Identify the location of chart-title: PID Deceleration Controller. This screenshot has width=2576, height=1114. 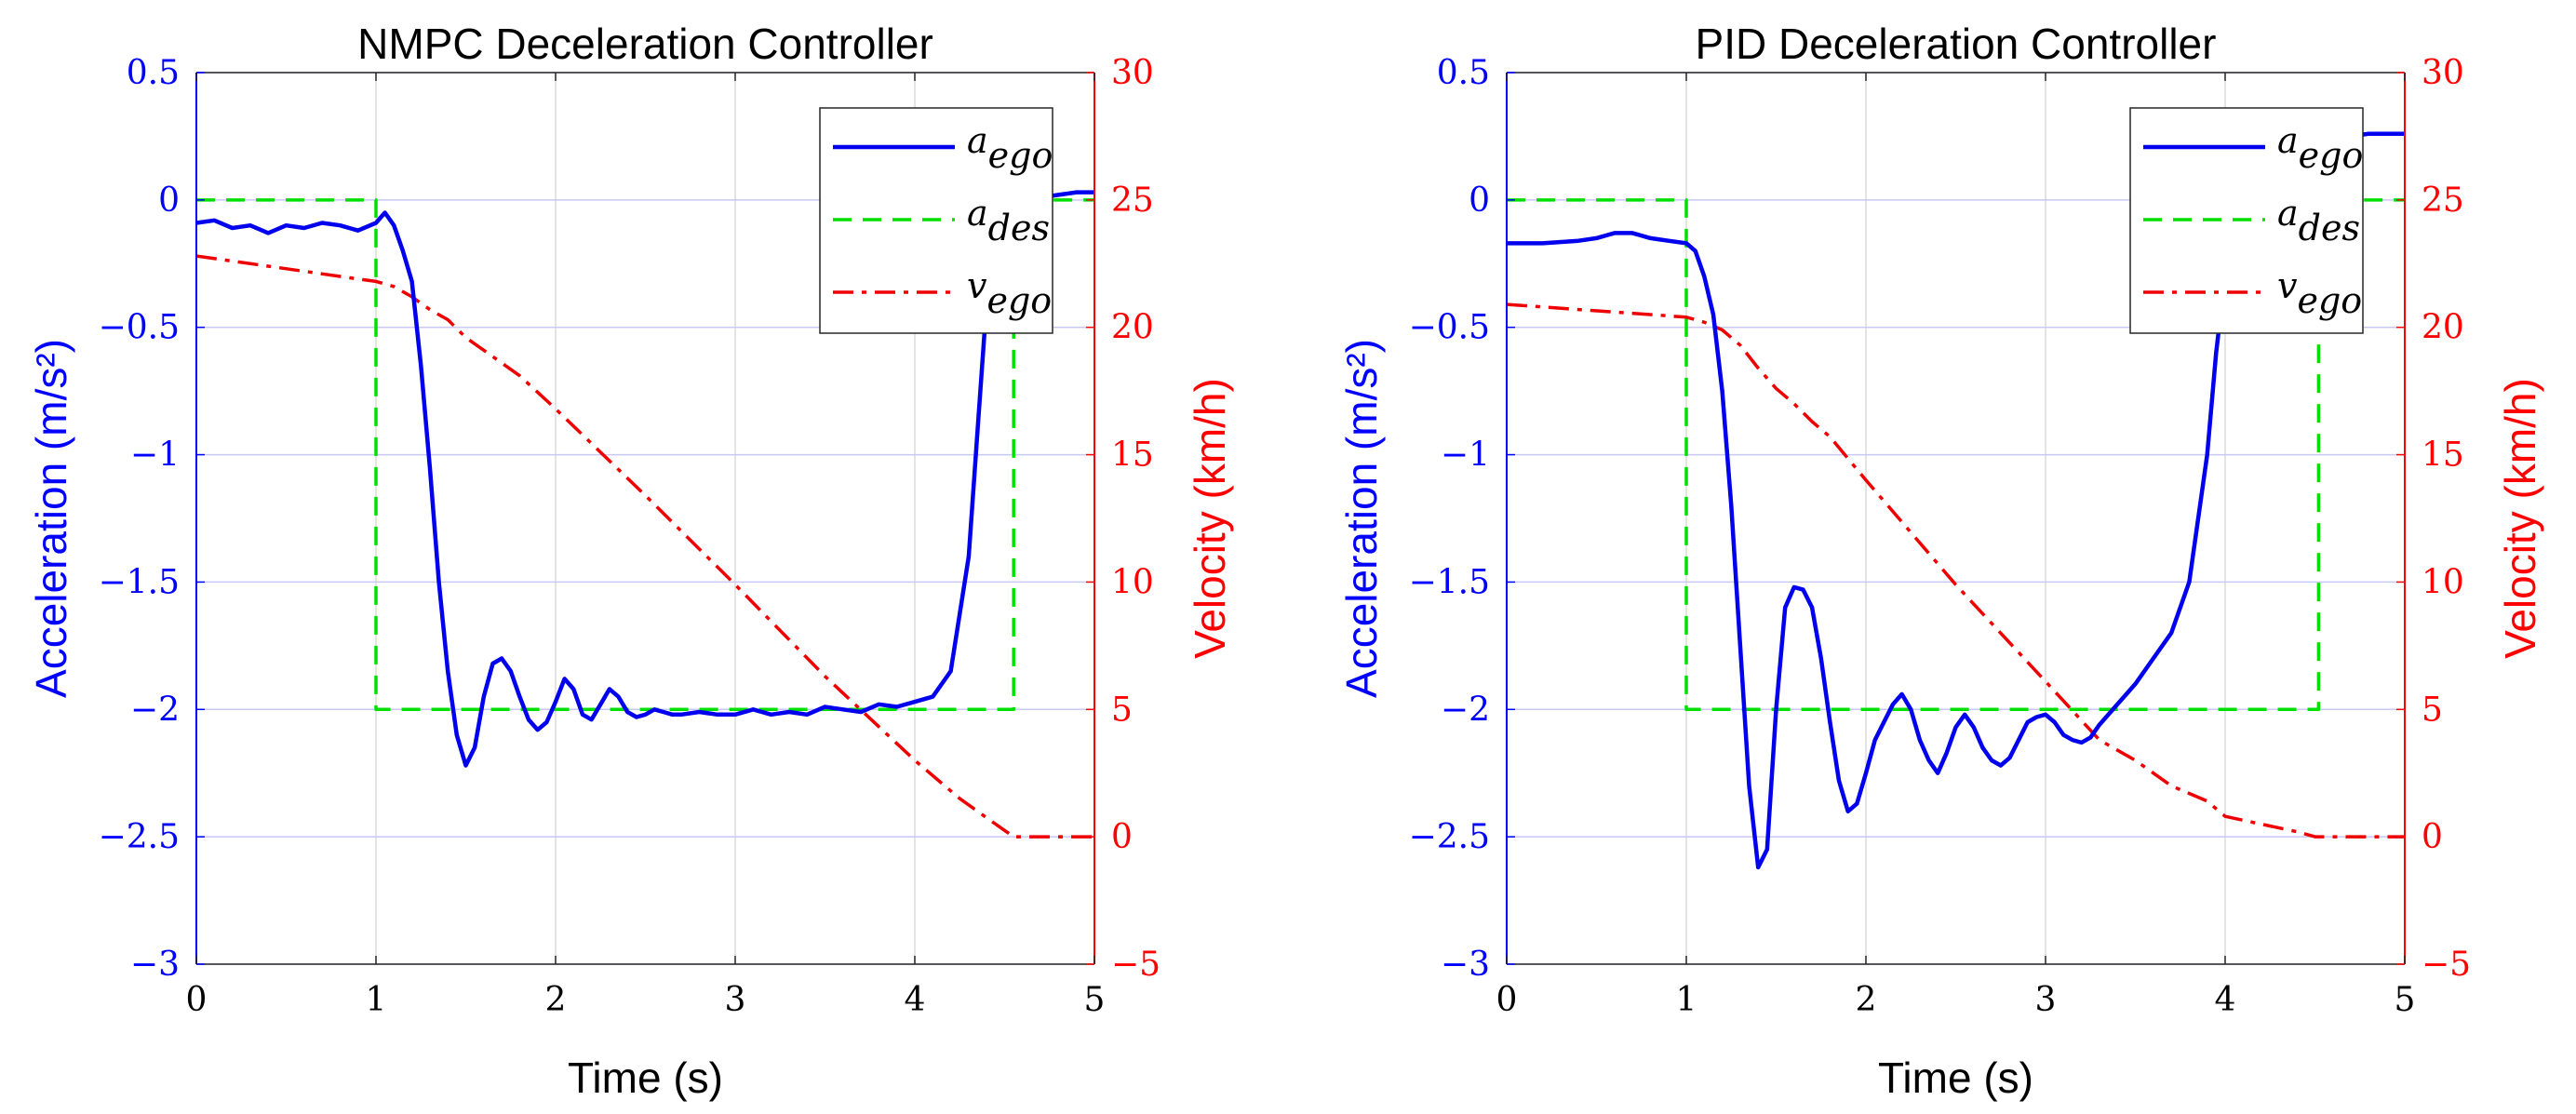
(1956, 44).